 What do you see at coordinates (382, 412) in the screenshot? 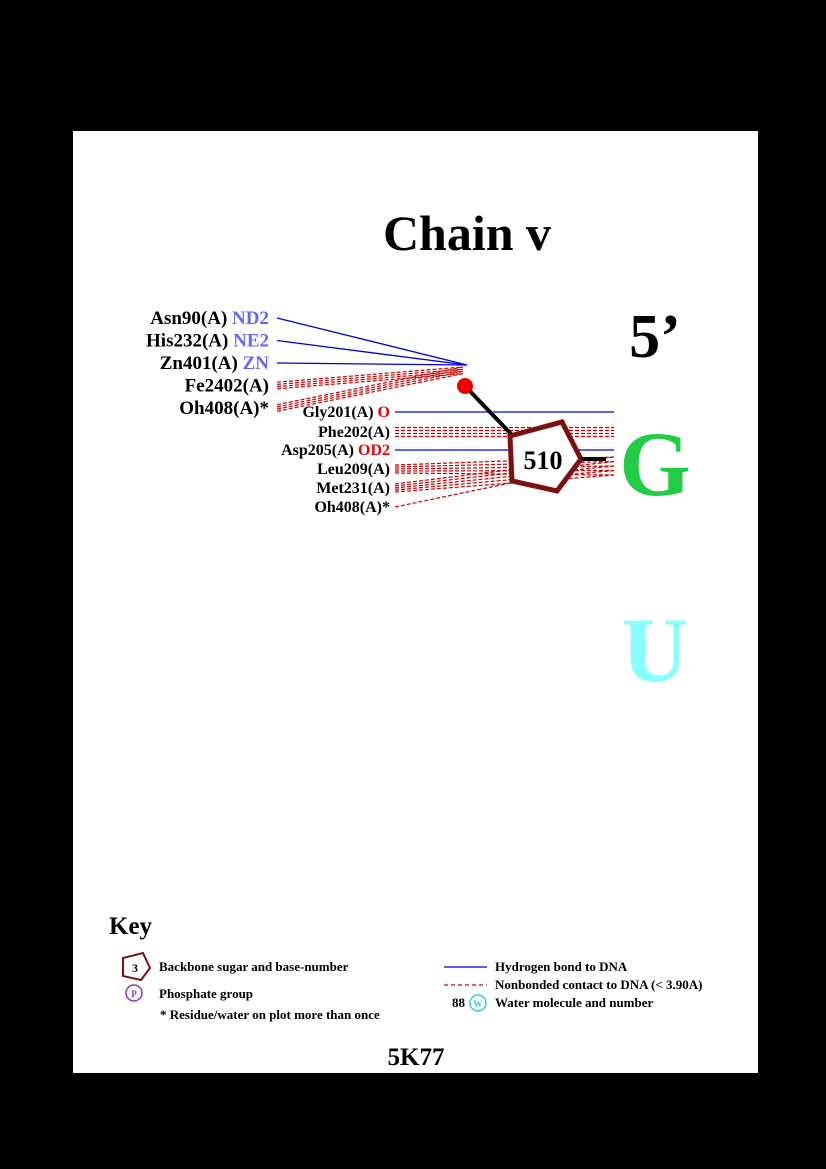
I see `sugar-residue-atom-0: O` at bounding box center [382, 412].